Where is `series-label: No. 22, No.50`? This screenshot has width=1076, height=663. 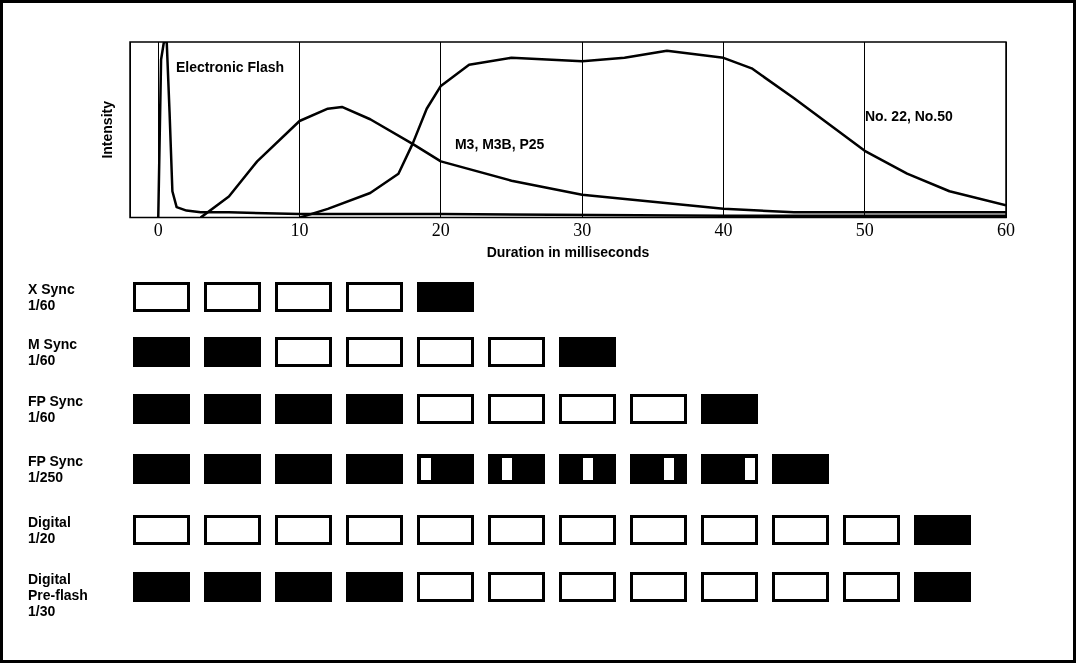 series-label: No. 22, No.50 is located at coordinates (909, 115).